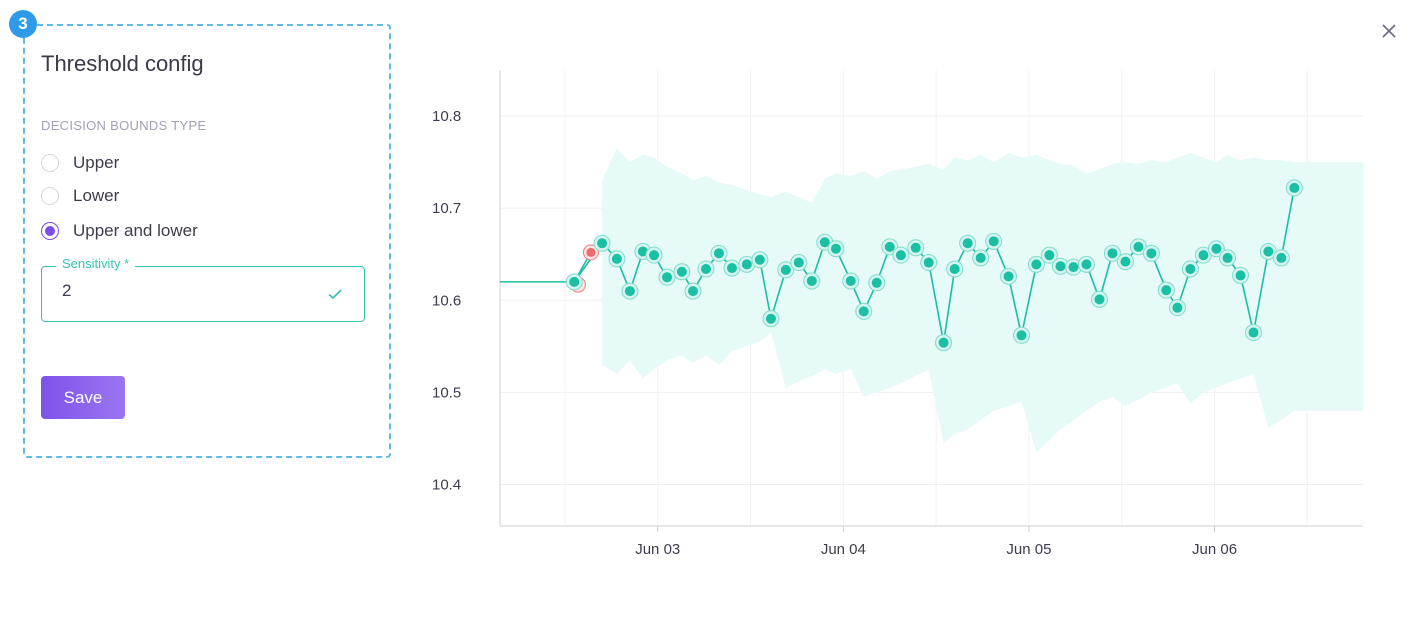 This screenshot has width=1424, height=636. Describe the element at coordinates (182, 291) in the screenshot. I see `sensitivity-input` at that location.